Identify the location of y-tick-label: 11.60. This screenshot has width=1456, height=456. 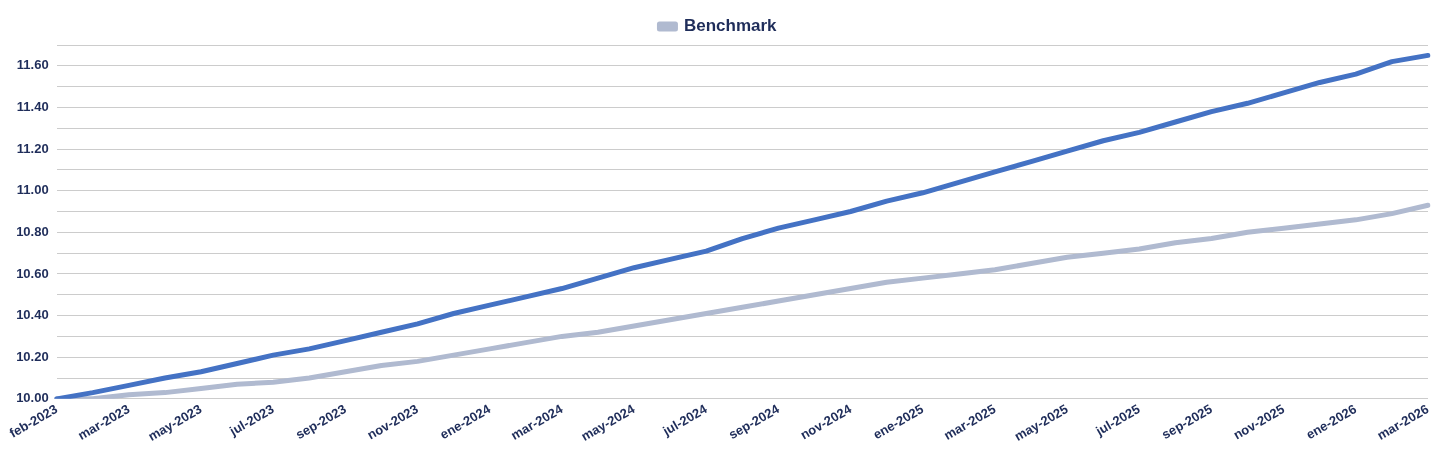
(32, 65).